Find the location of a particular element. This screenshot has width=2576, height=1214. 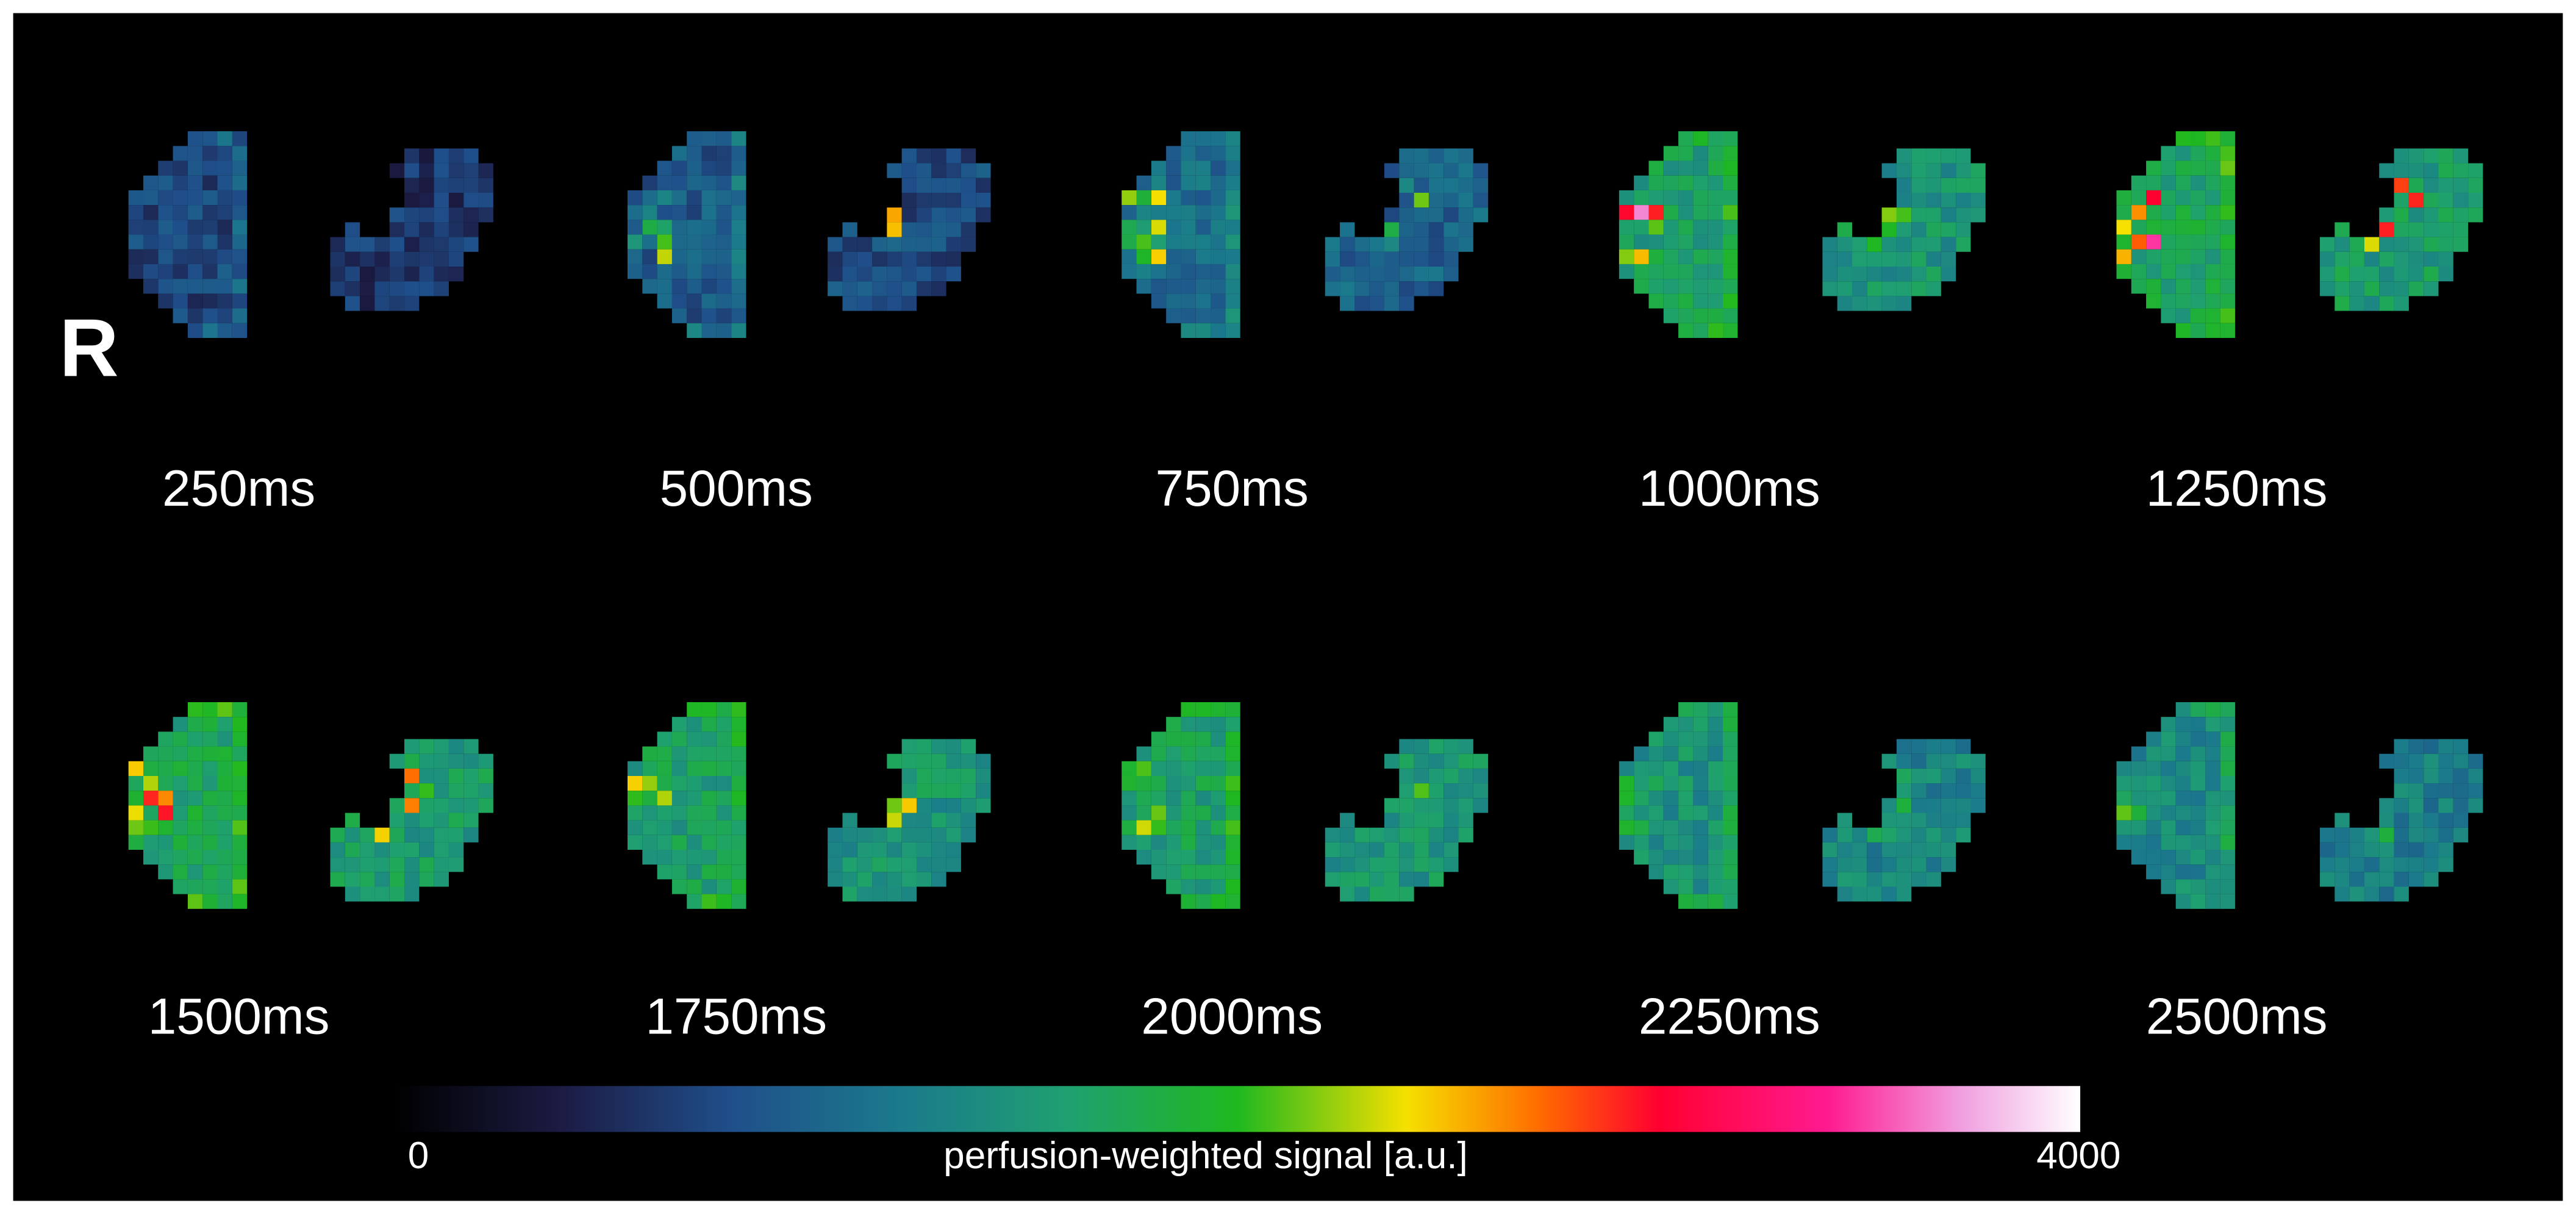

time-label: 1250ms is located at coordinates (2237, 488).